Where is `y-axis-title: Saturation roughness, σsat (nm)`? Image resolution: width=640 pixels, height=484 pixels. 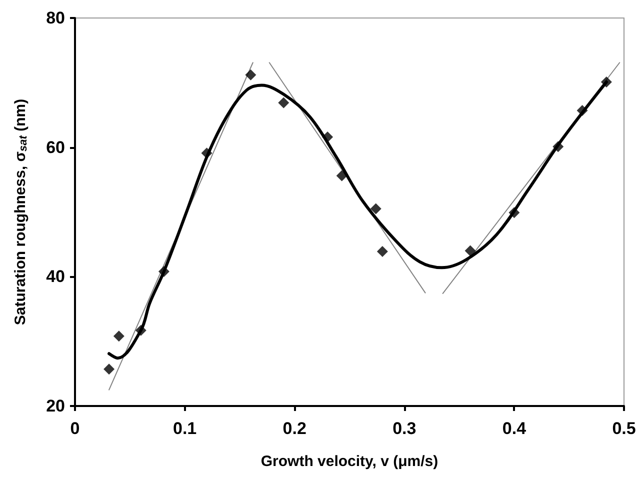
y-axis-title: Saturation roughness, σsat (nm) is located at coordinates (21, 212).